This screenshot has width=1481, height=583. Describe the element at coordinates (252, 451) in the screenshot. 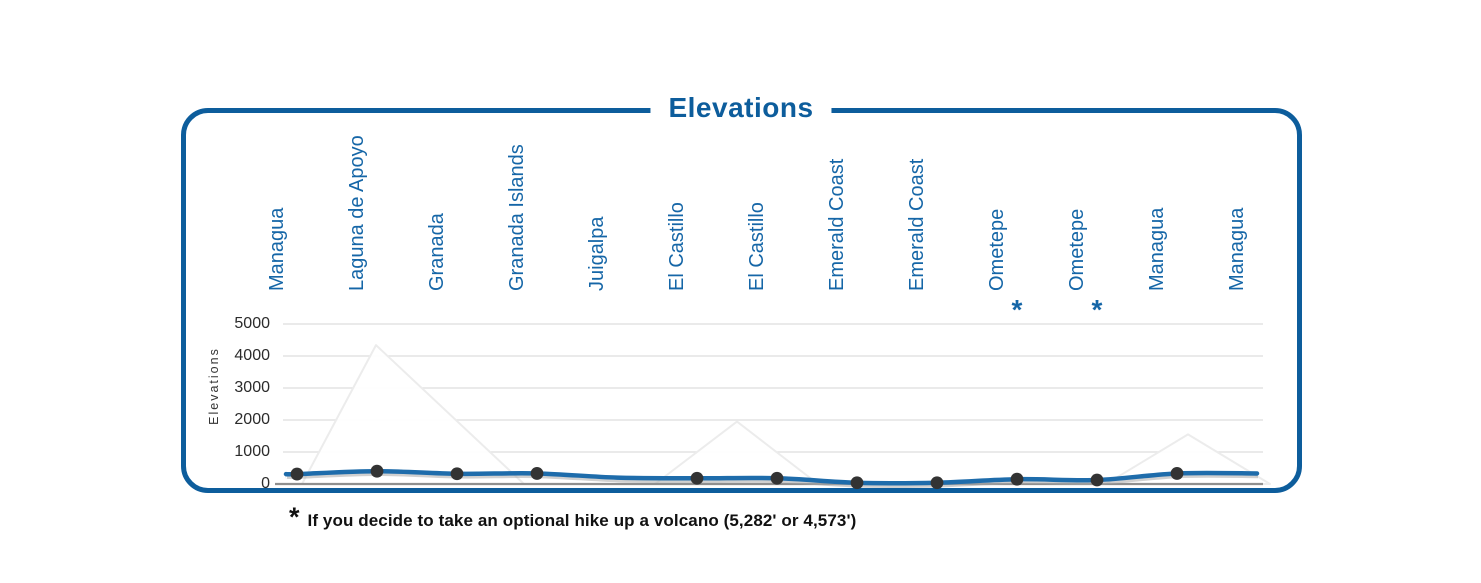

I see `y-tick-label: 1000` at that location.